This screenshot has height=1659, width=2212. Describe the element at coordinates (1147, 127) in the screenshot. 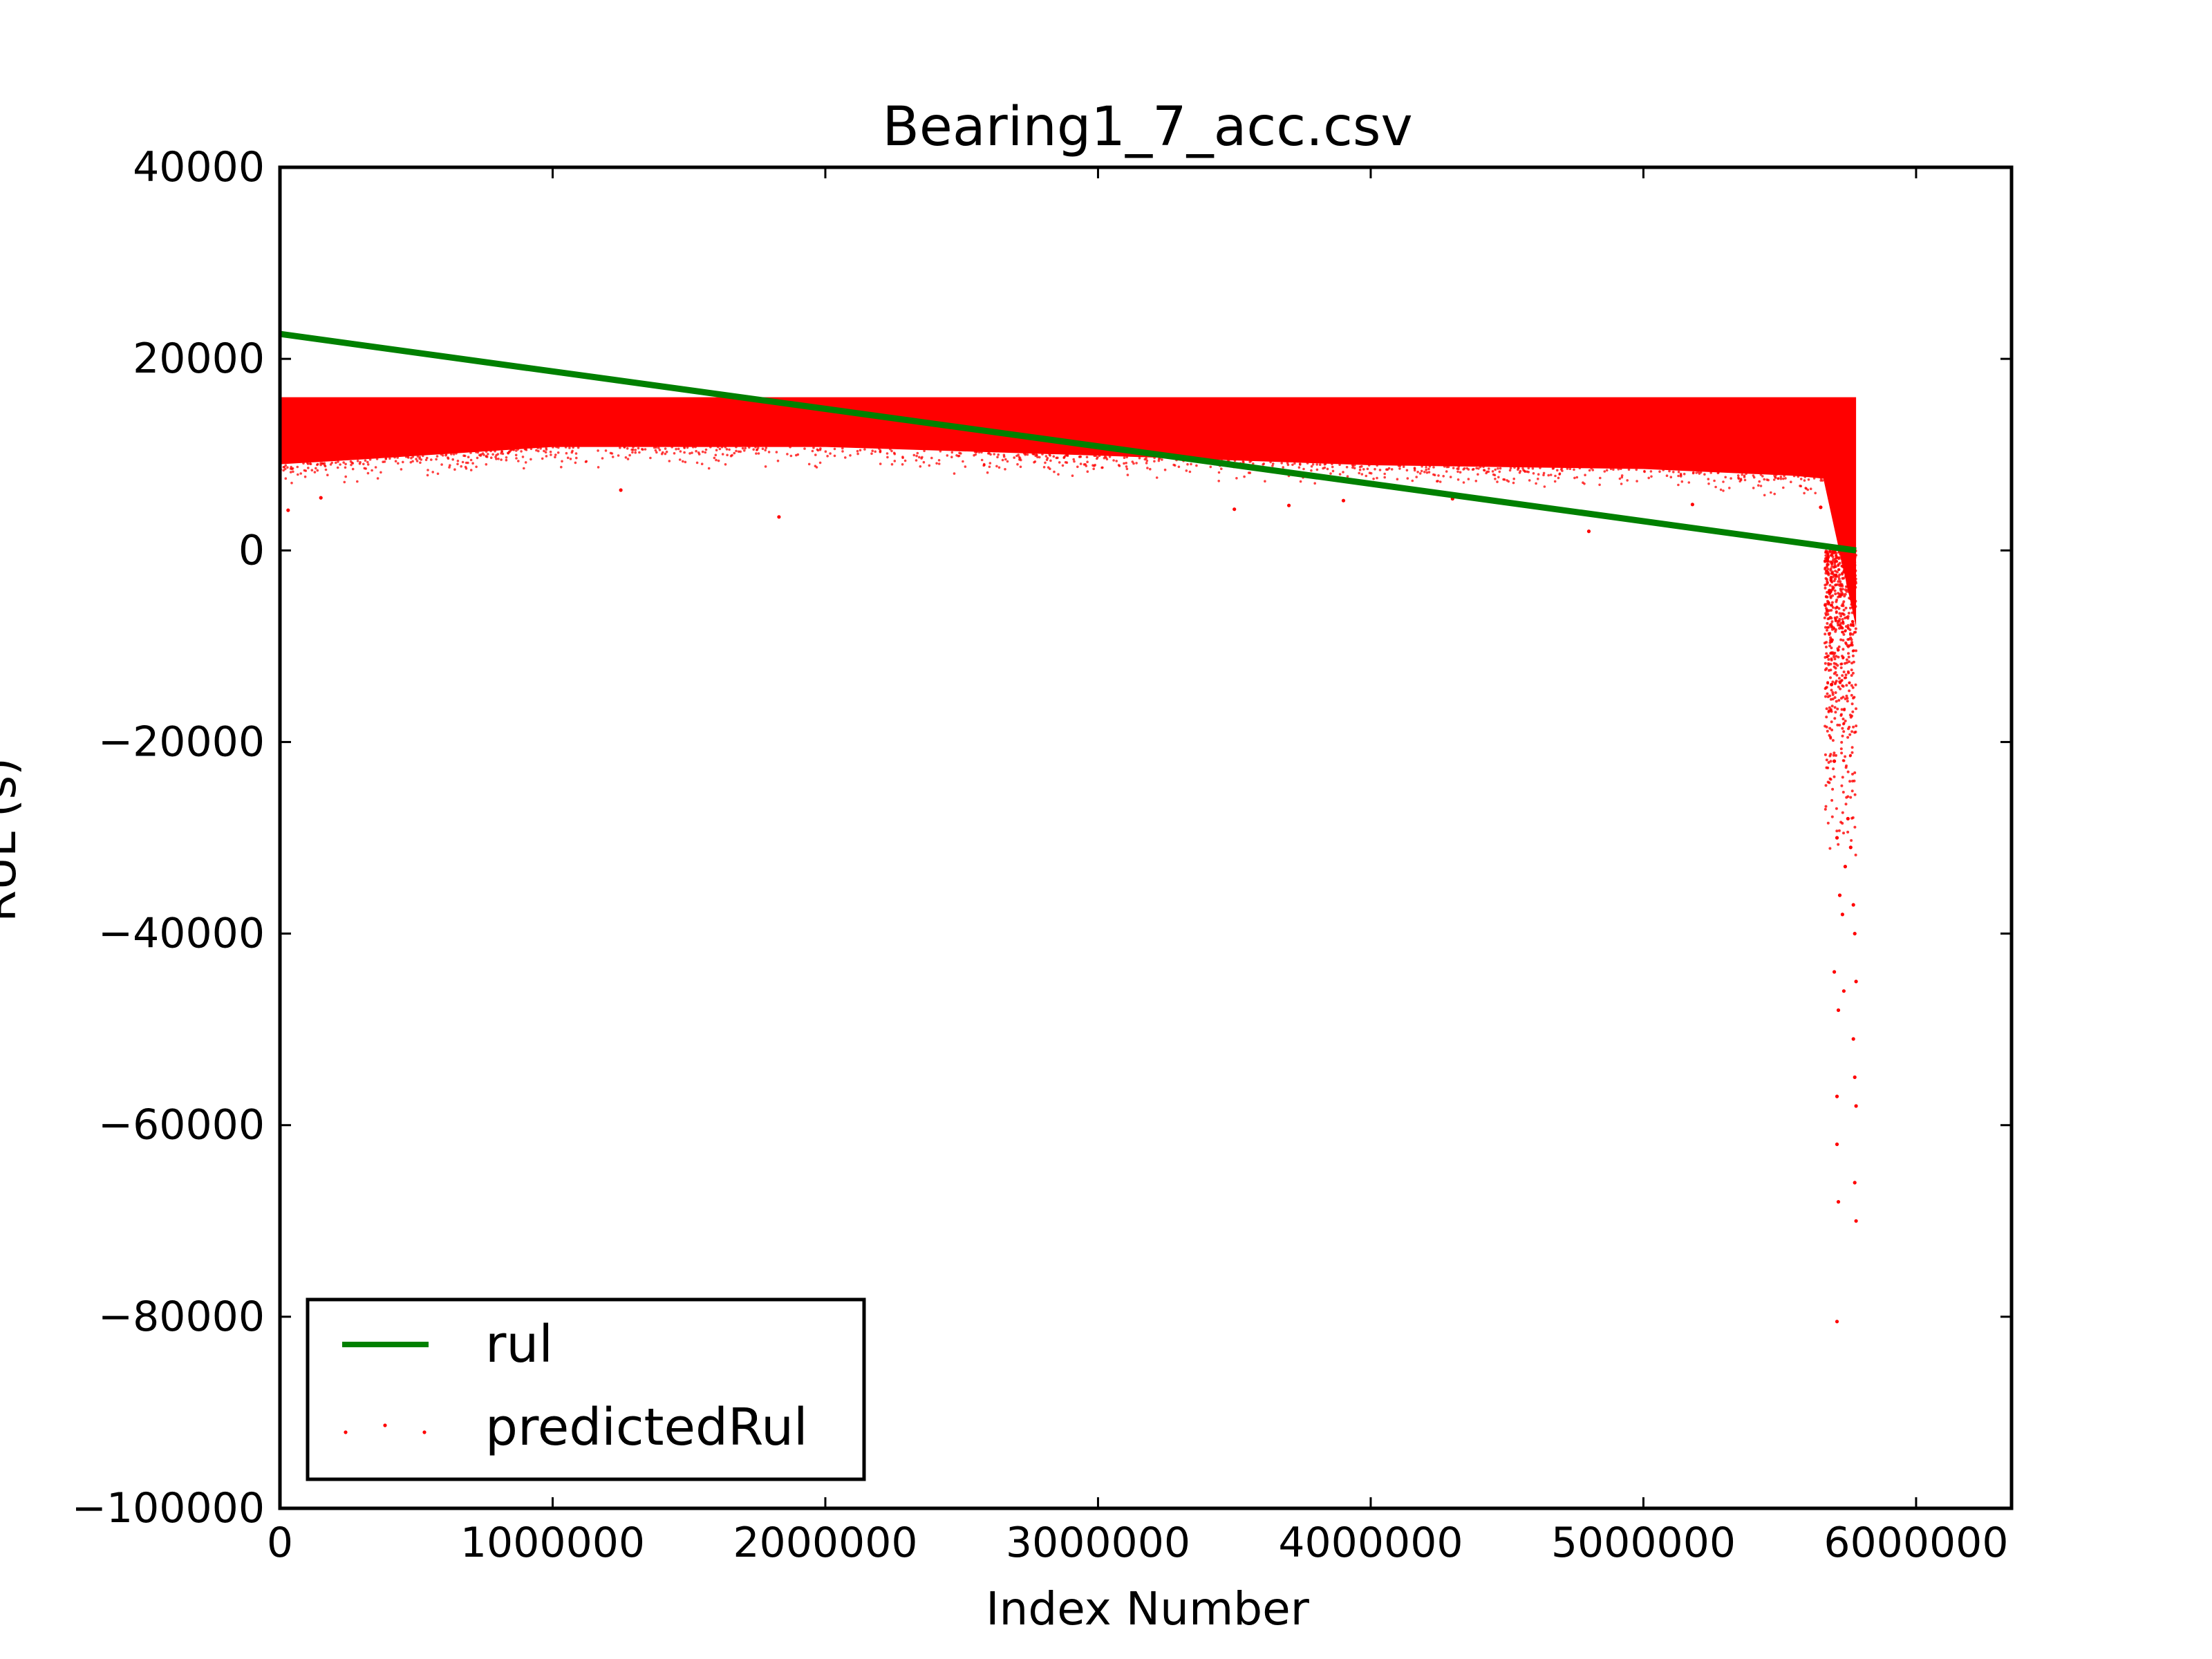

I see `chart-title: Bearing1_7_acc.csv` at that location.